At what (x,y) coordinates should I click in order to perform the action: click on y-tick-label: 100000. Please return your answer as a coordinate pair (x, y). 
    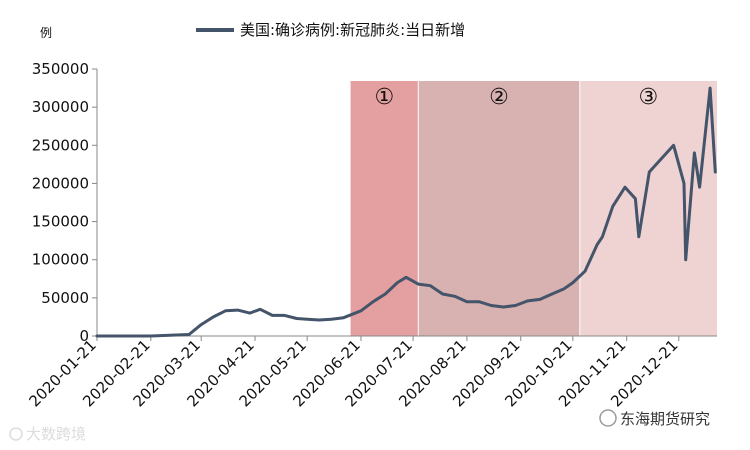
    Looking at the image, I should click on (60, 260).